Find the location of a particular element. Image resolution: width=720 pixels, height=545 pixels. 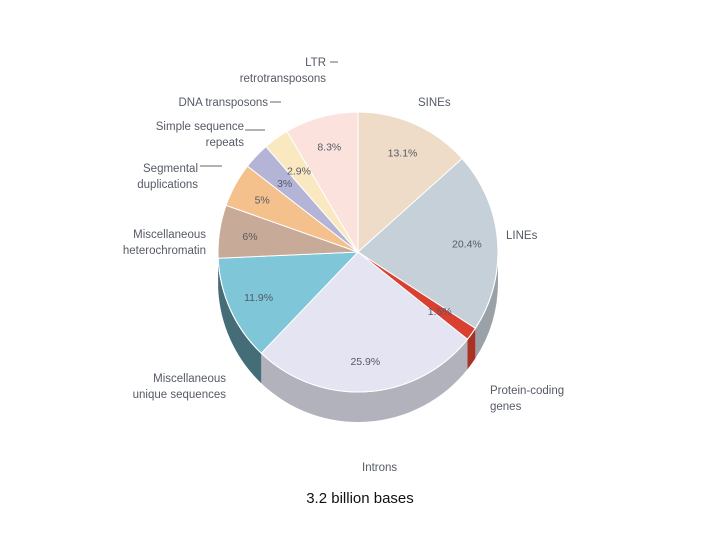

label-hetero-2: heterochromatin is located at coordinates (164, 251).